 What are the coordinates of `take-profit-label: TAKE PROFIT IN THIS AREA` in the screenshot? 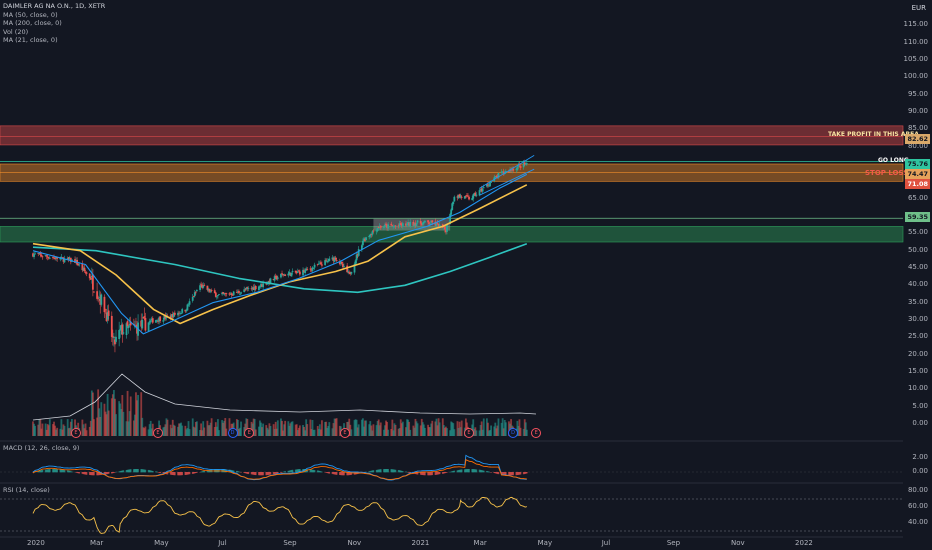 It's located at (873, 134).